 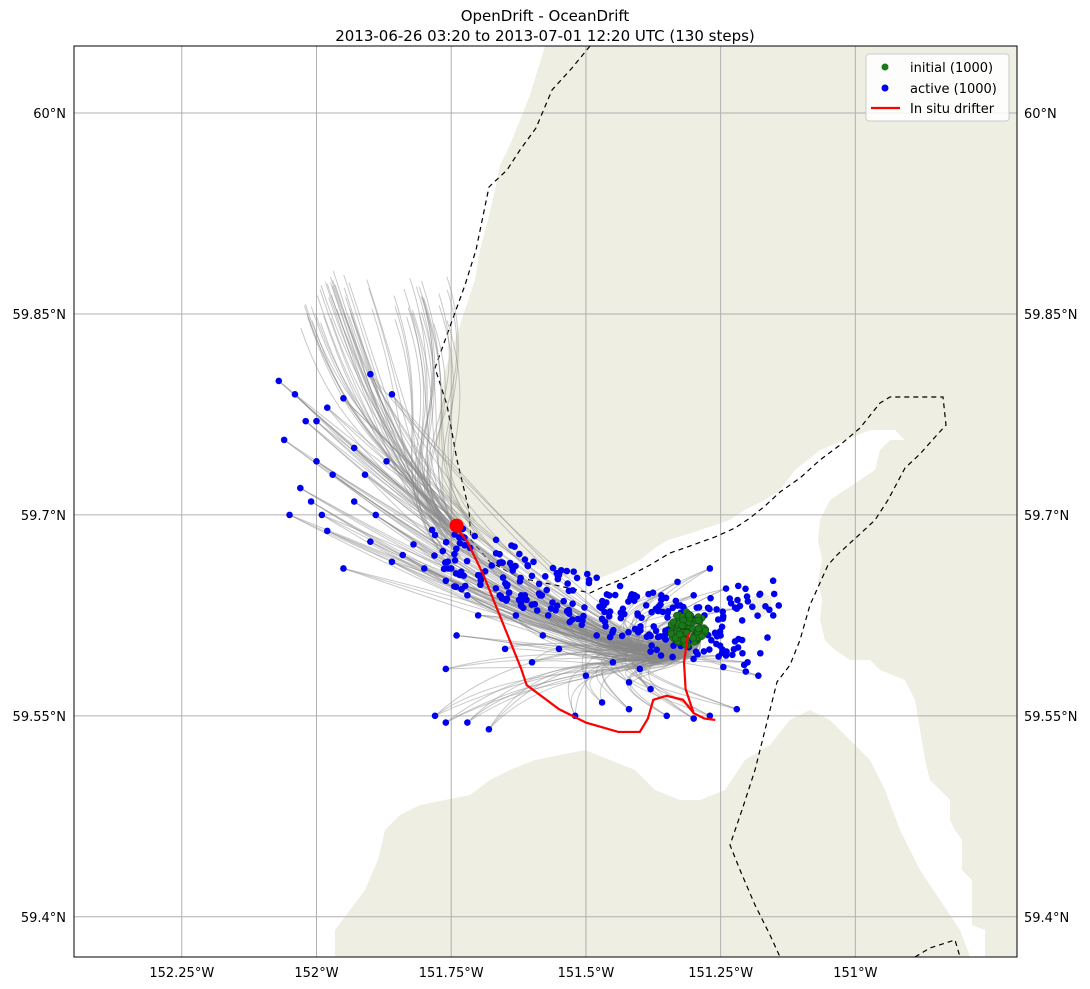 I want to click on drifter-branch-line, so click(x=688, y=673).